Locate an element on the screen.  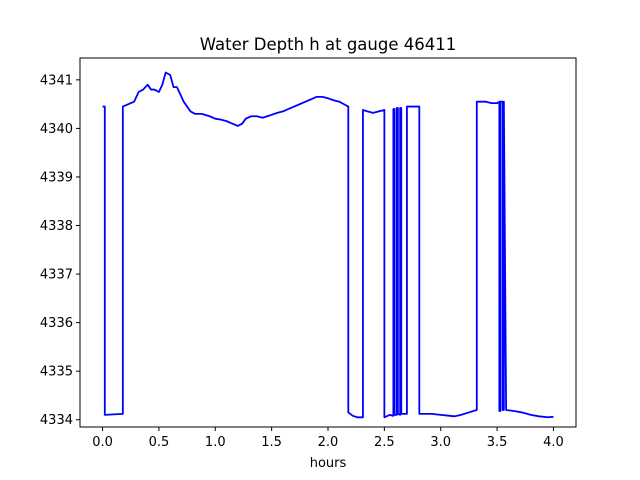
y-tick-label: 4335 is located at coordinates (56, 372).